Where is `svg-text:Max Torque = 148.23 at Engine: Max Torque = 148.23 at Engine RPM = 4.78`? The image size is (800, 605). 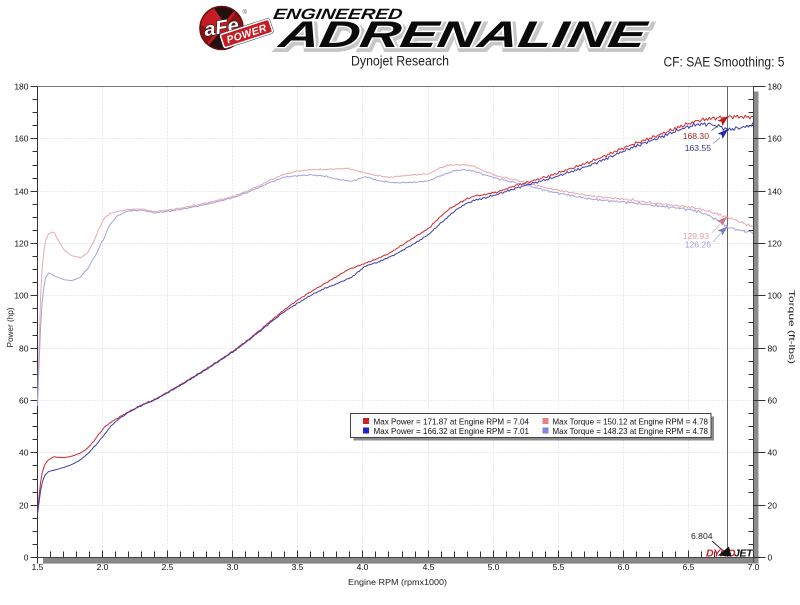
svg-text:Max Torque = 148.23 at Engine: Max Torque = 148.23 at Engine RPM = 4.78 is located at coordinates (631, 431).